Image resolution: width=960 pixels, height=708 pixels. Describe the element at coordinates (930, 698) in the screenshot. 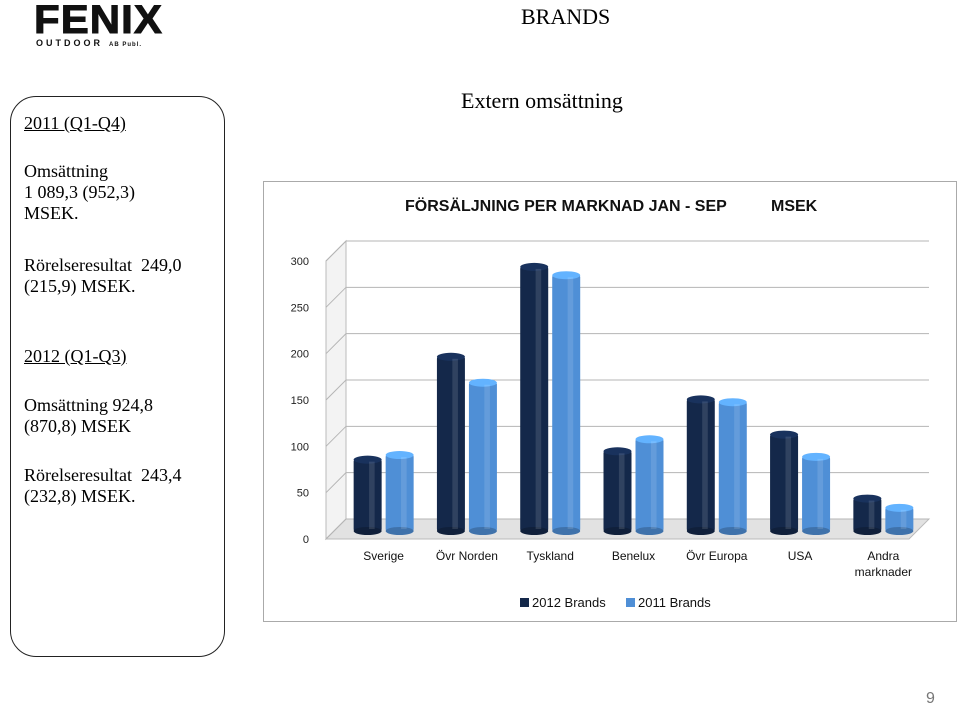

I see `page-number: 9` at that location.